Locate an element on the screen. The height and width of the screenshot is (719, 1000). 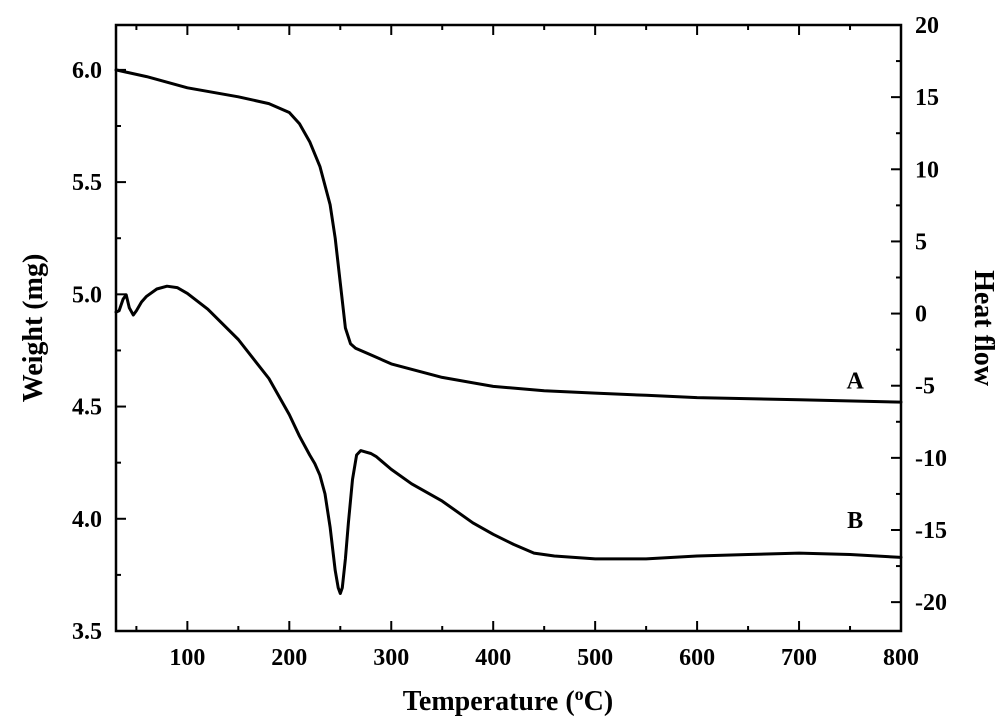
y-right-tick-label: -15 is located at coordinates (931, 531).